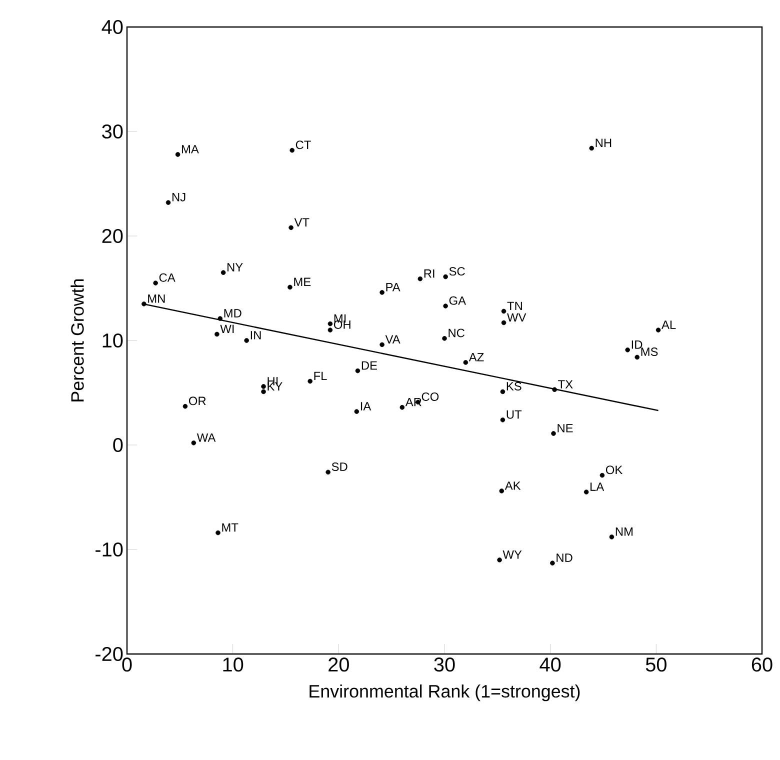 The image size is (780, 760). Describe the element at coordinates (112, 131) in the screenshot. I see `y-tick-label: 30` at that location.